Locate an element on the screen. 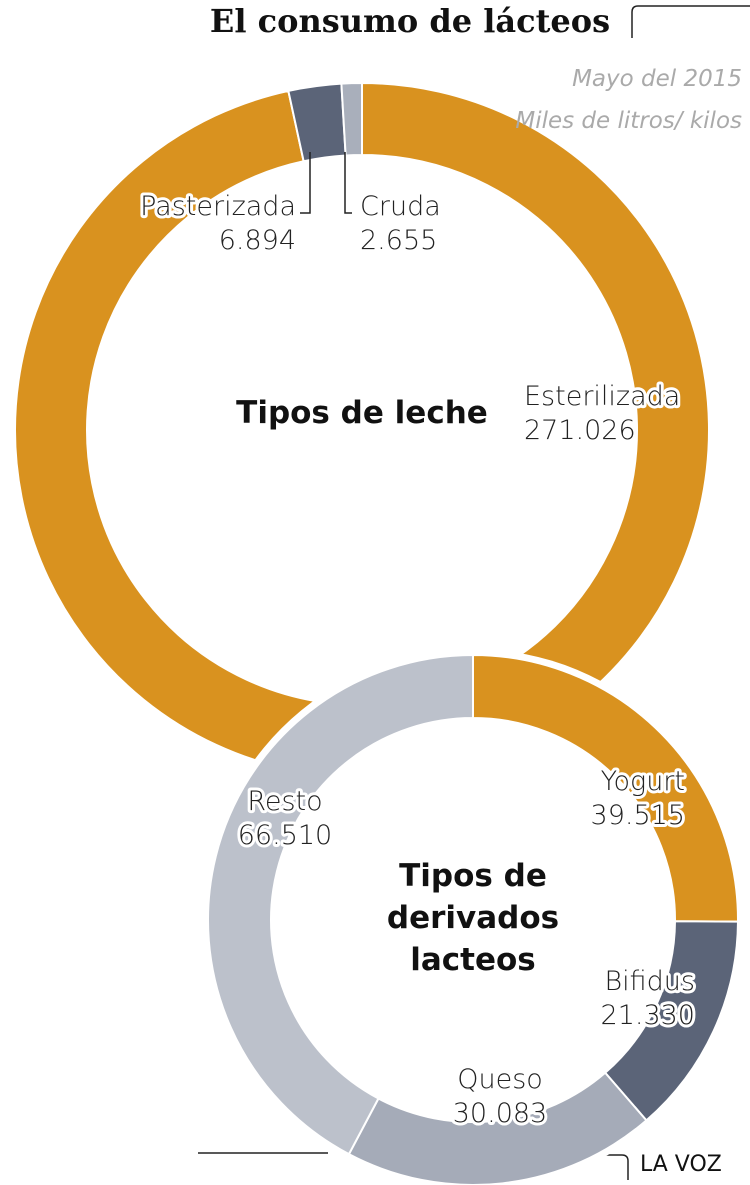 This screenshot has width=750, height=1185. donut-title: Tipos de leche is located at coordinates (362, 413).